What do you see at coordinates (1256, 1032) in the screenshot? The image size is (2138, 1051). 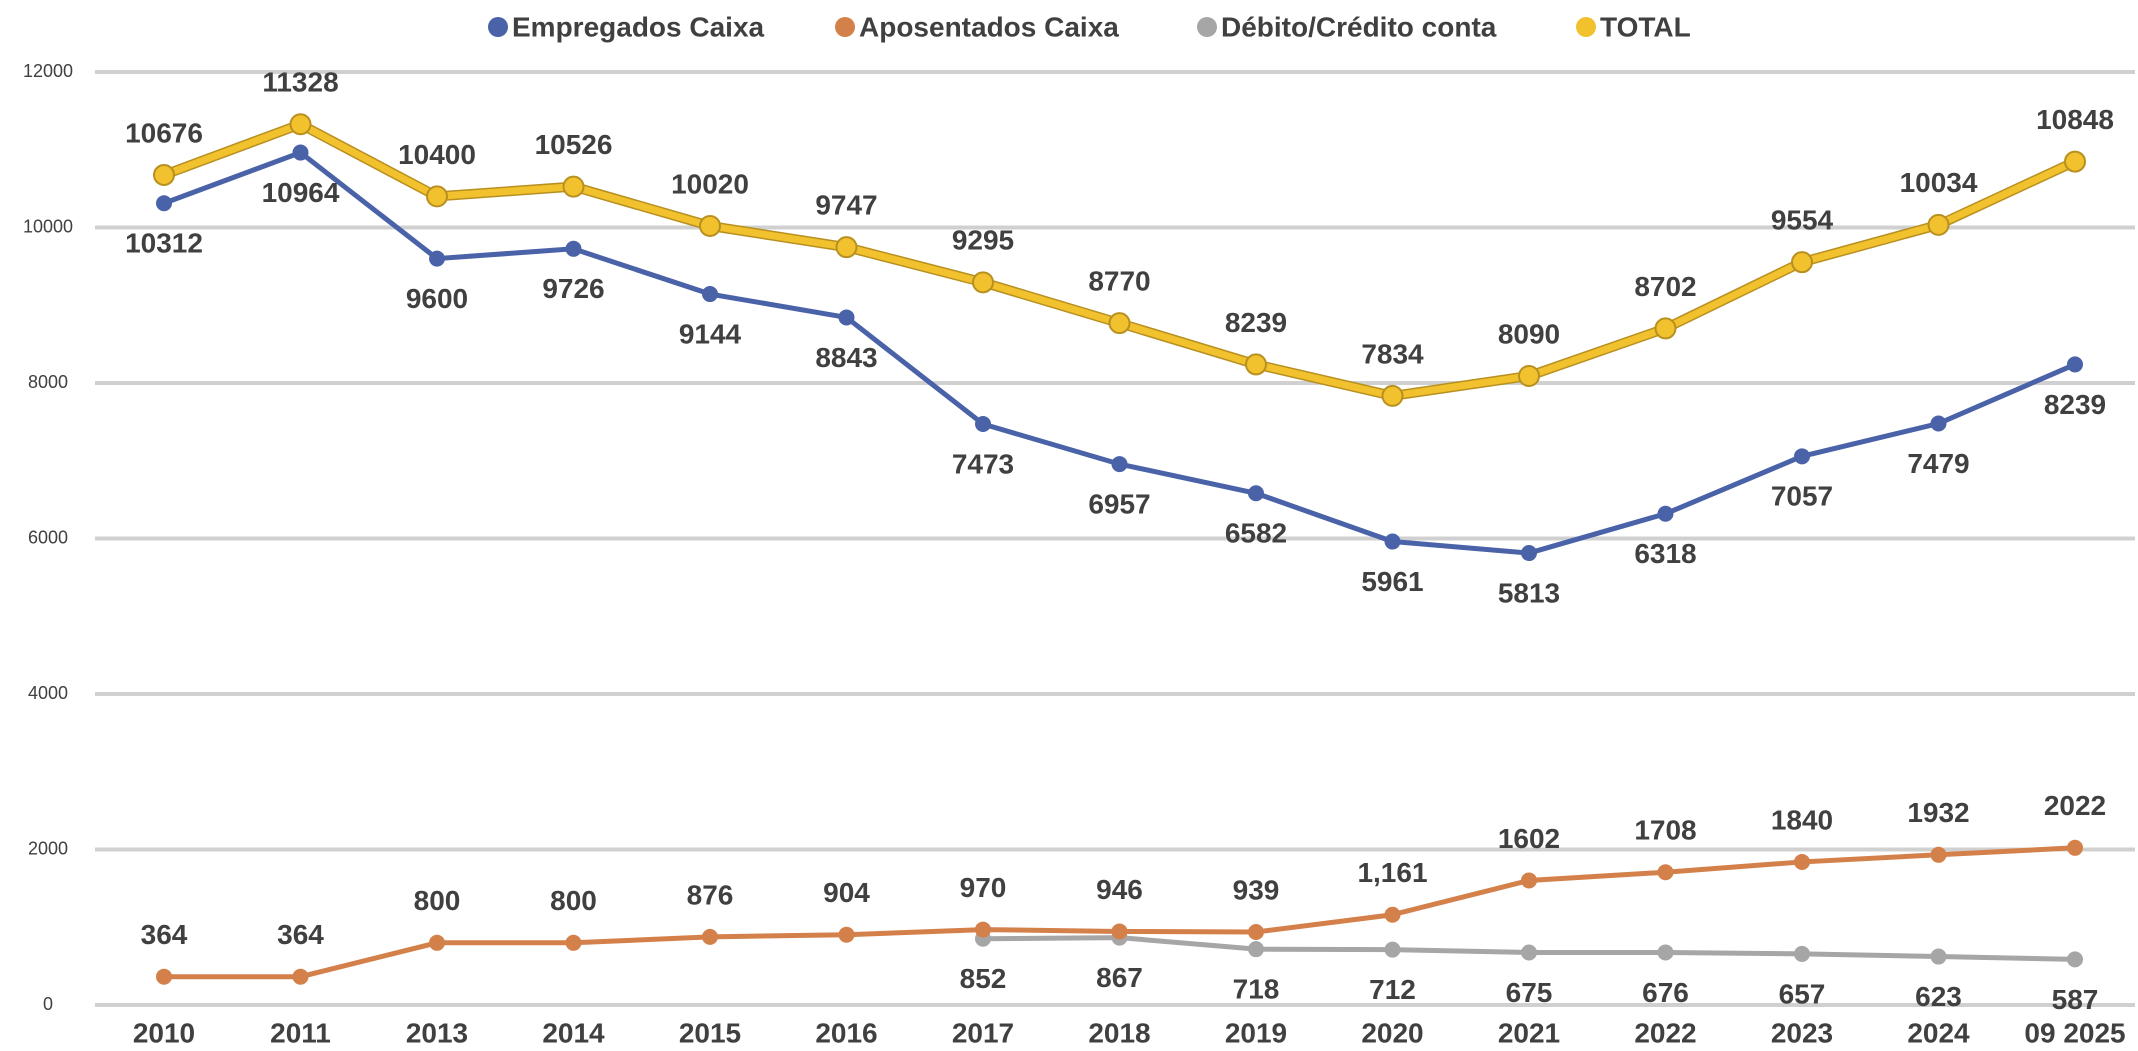 I see `x-tick-label: 2019` at bounding box center [1256, 1032].